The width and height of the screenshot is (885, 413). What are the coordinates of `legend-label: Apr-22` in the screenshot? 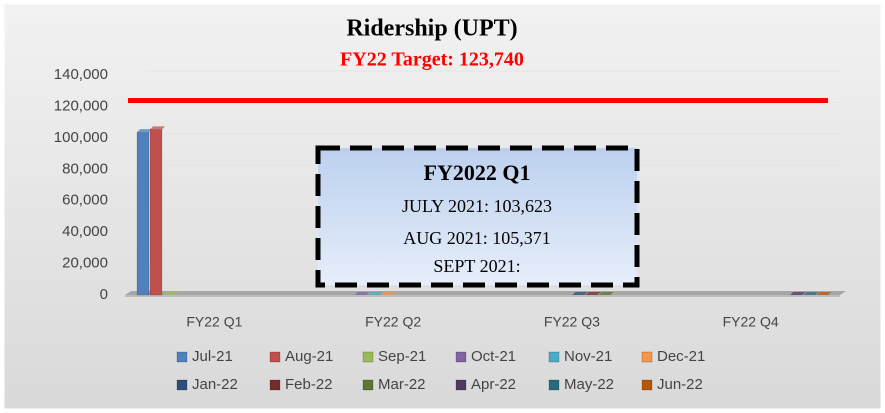 It's located at (493, 384).